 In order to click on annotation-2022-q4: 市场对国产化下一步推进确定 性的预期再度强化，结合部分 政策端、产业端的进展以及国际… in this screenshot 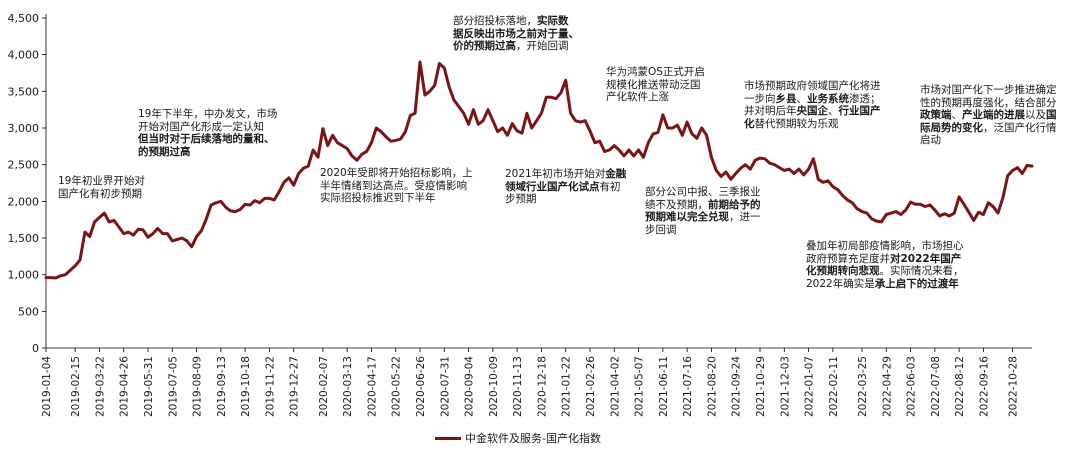, I will do `click(988, 115)`.